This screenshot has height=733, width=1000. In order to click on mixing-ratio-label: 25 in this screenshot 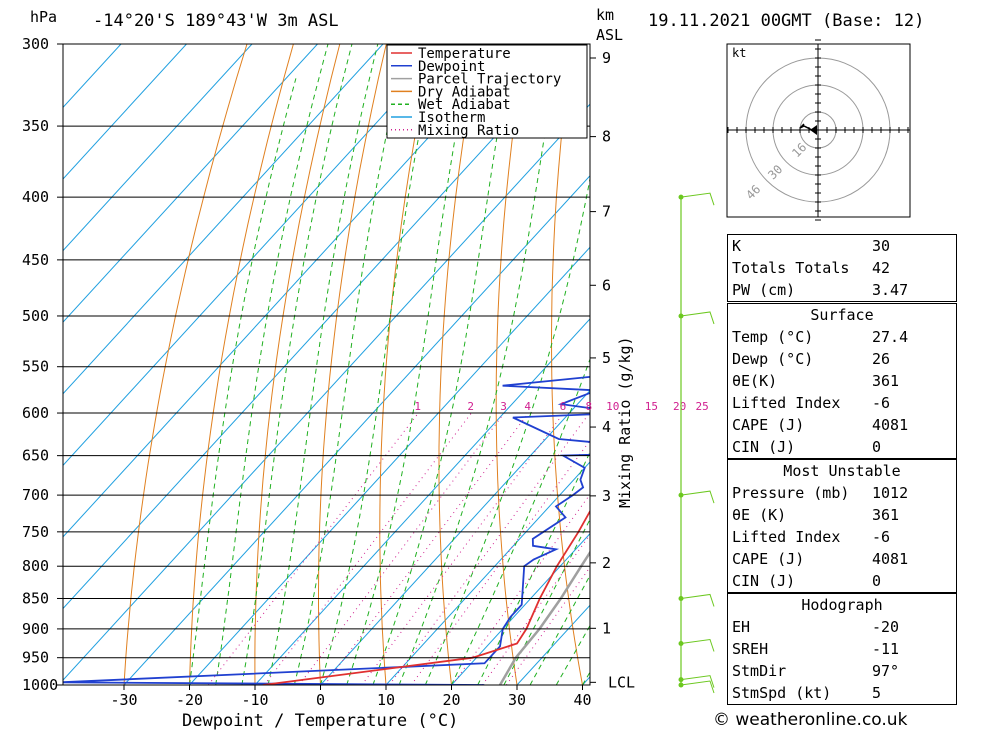, I will do `click(702, 406)`.